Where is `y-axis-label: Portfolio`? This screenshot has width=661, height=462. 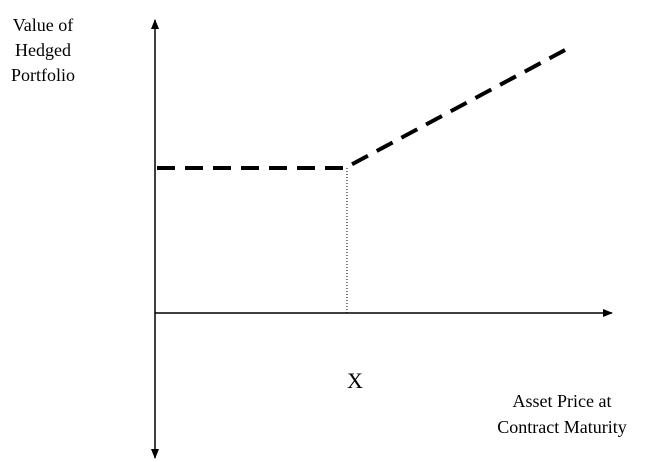
y-axis-label: Portfolio is located at coordinates (43, 75).